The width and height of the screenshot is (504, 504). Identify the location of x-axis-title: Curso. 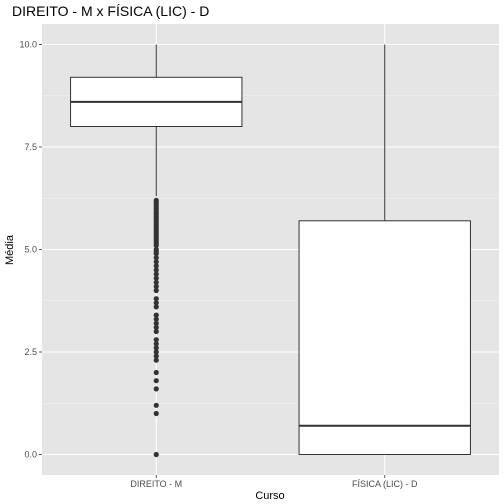
(269, 496).